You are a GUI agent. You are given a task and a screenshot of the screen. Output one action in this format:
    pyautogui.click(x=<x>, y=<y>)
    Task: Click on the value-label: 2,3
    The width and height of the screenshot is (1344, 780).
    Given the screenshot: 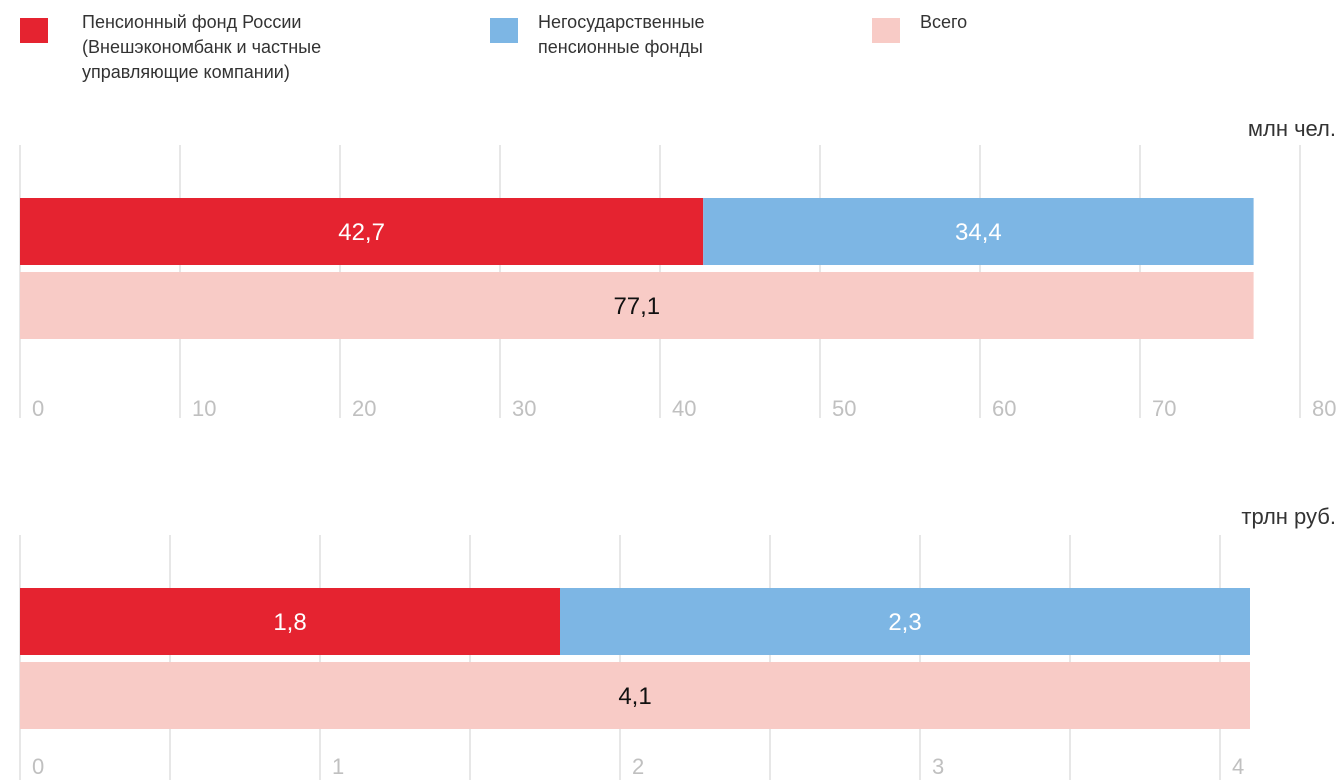 What is the action you would take?
    pyautogui.click(x=904, y=622)
    